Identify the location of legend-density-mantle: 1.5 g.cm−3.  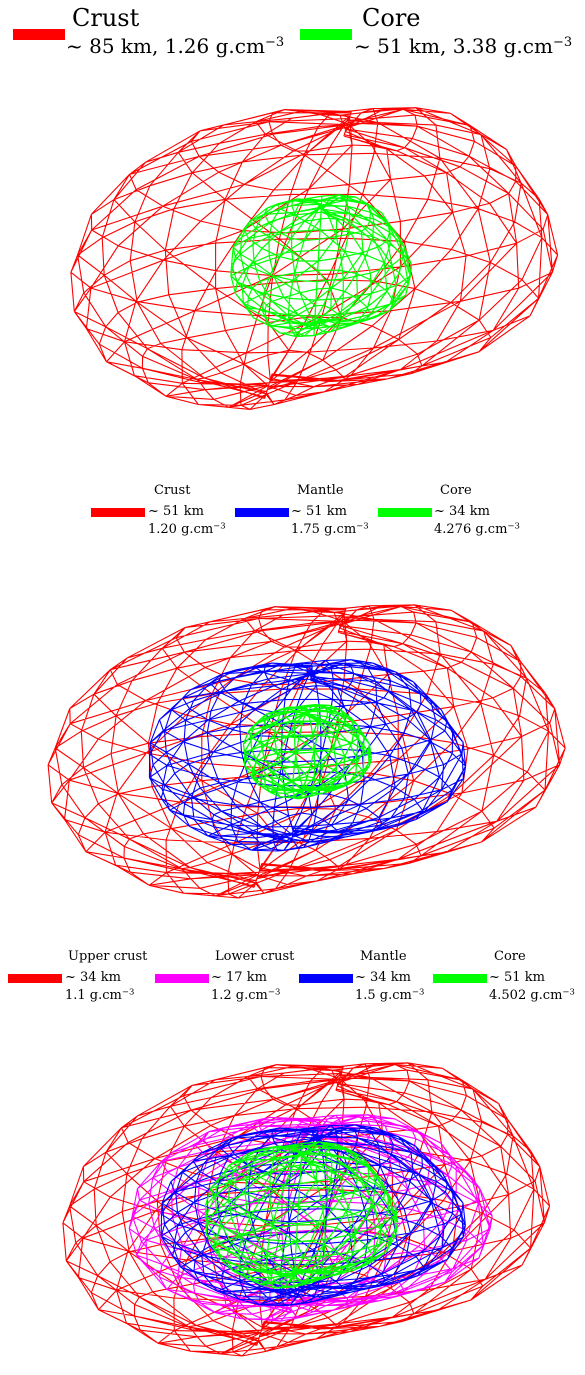
(390, 994).